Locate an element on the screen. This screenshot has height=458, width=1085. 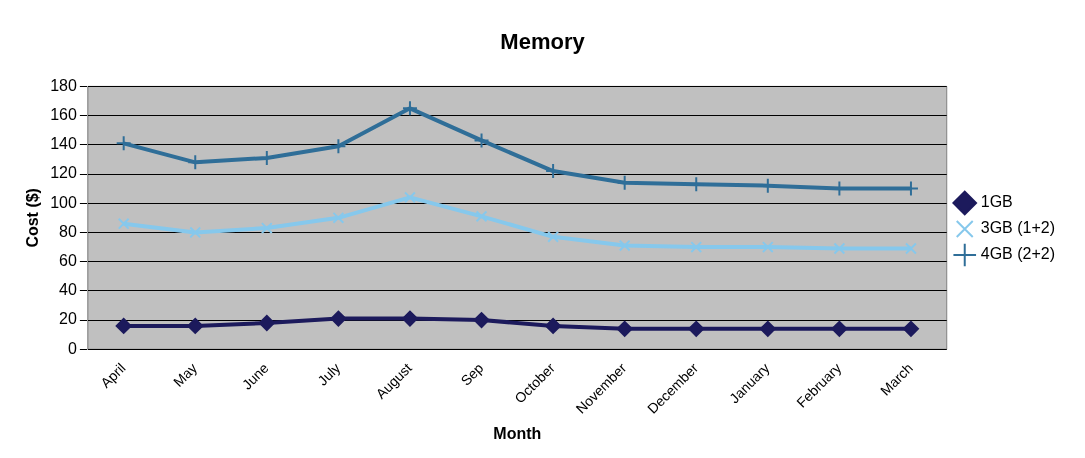
legend-label: 3GB (1+2) is located at coordinates (1018, 228).